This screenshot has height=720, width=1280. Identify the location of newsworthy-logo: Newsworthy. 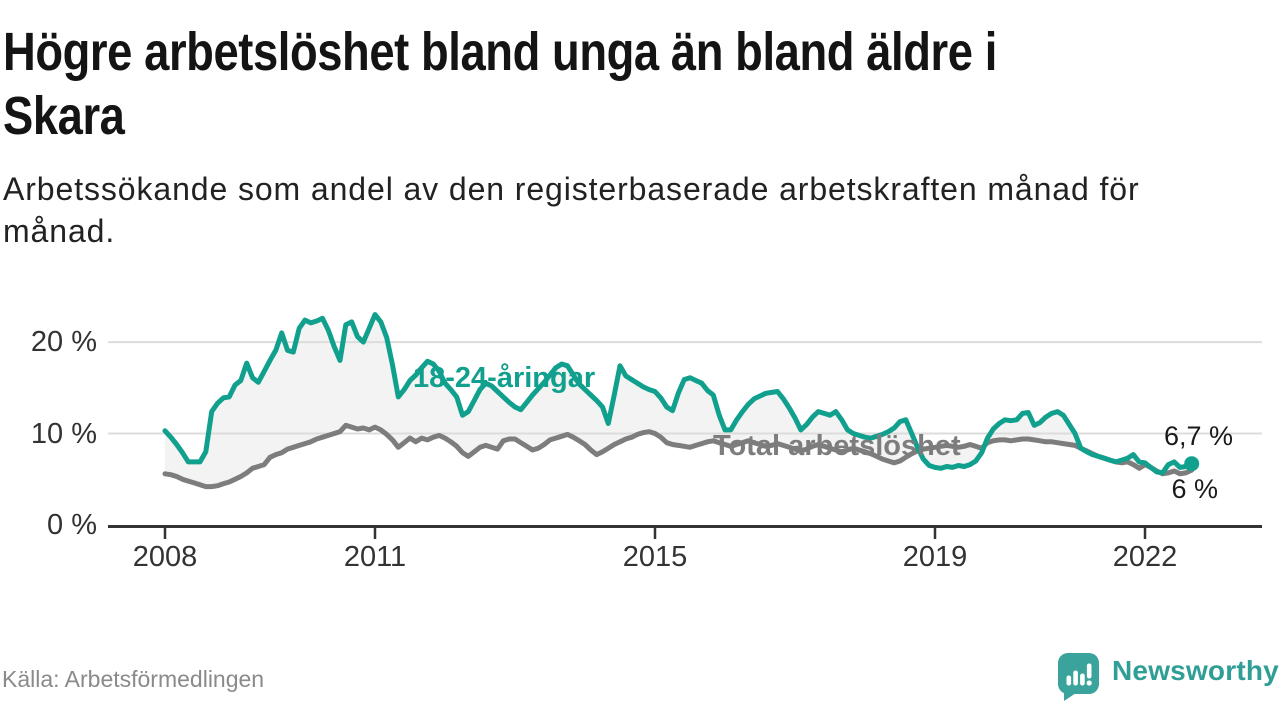
(1167, 676).